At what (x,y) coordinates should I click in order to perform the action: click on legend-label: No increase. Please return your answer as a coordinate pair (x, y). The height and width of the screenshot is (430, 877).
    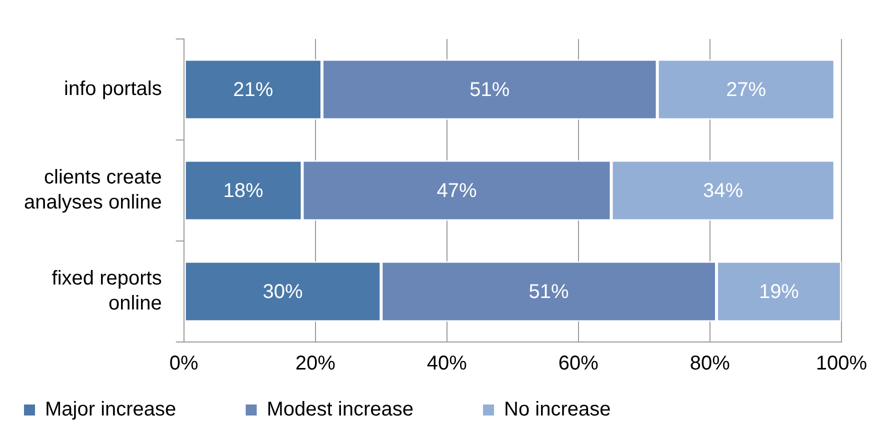
    Looking at the image, I should click on (585, 409).